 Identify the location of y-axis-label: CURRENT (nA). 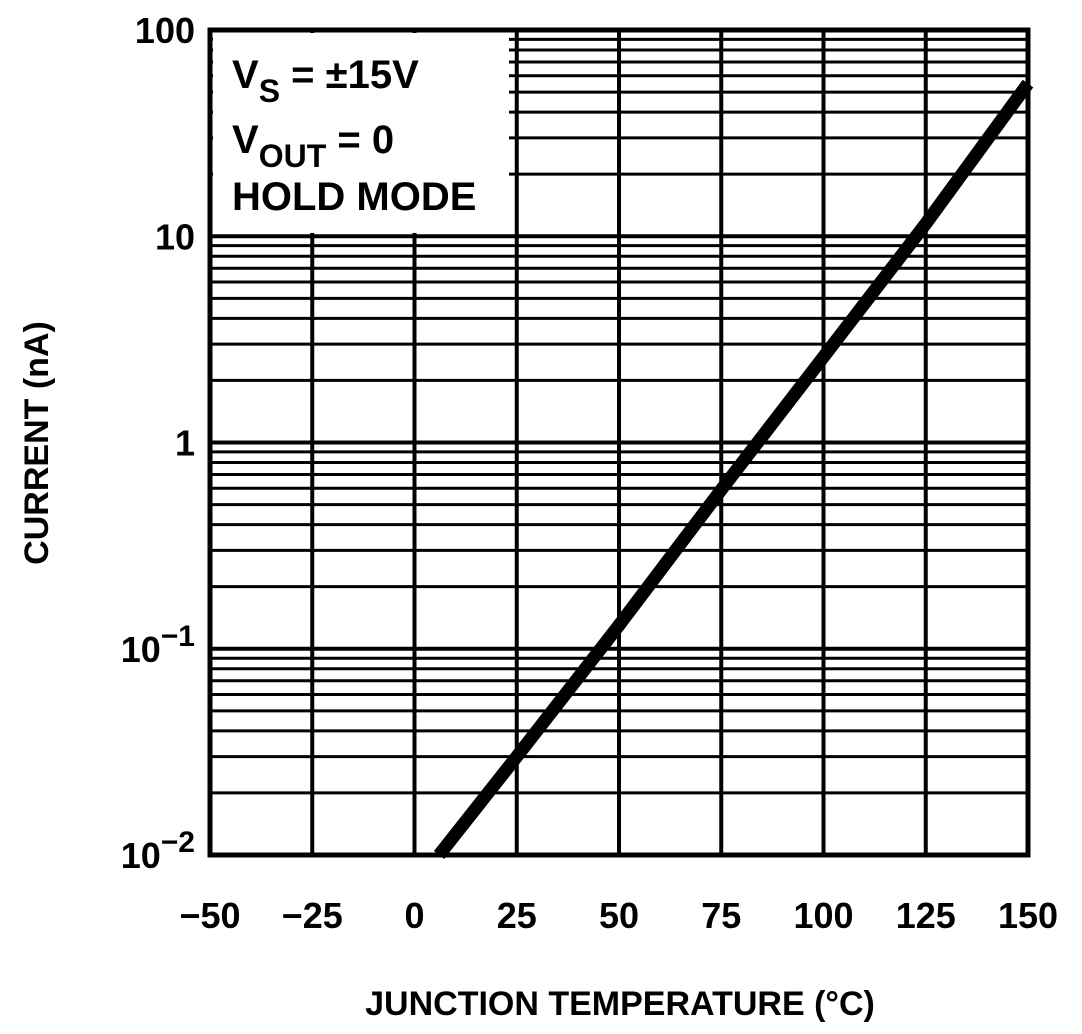
(37, 443).